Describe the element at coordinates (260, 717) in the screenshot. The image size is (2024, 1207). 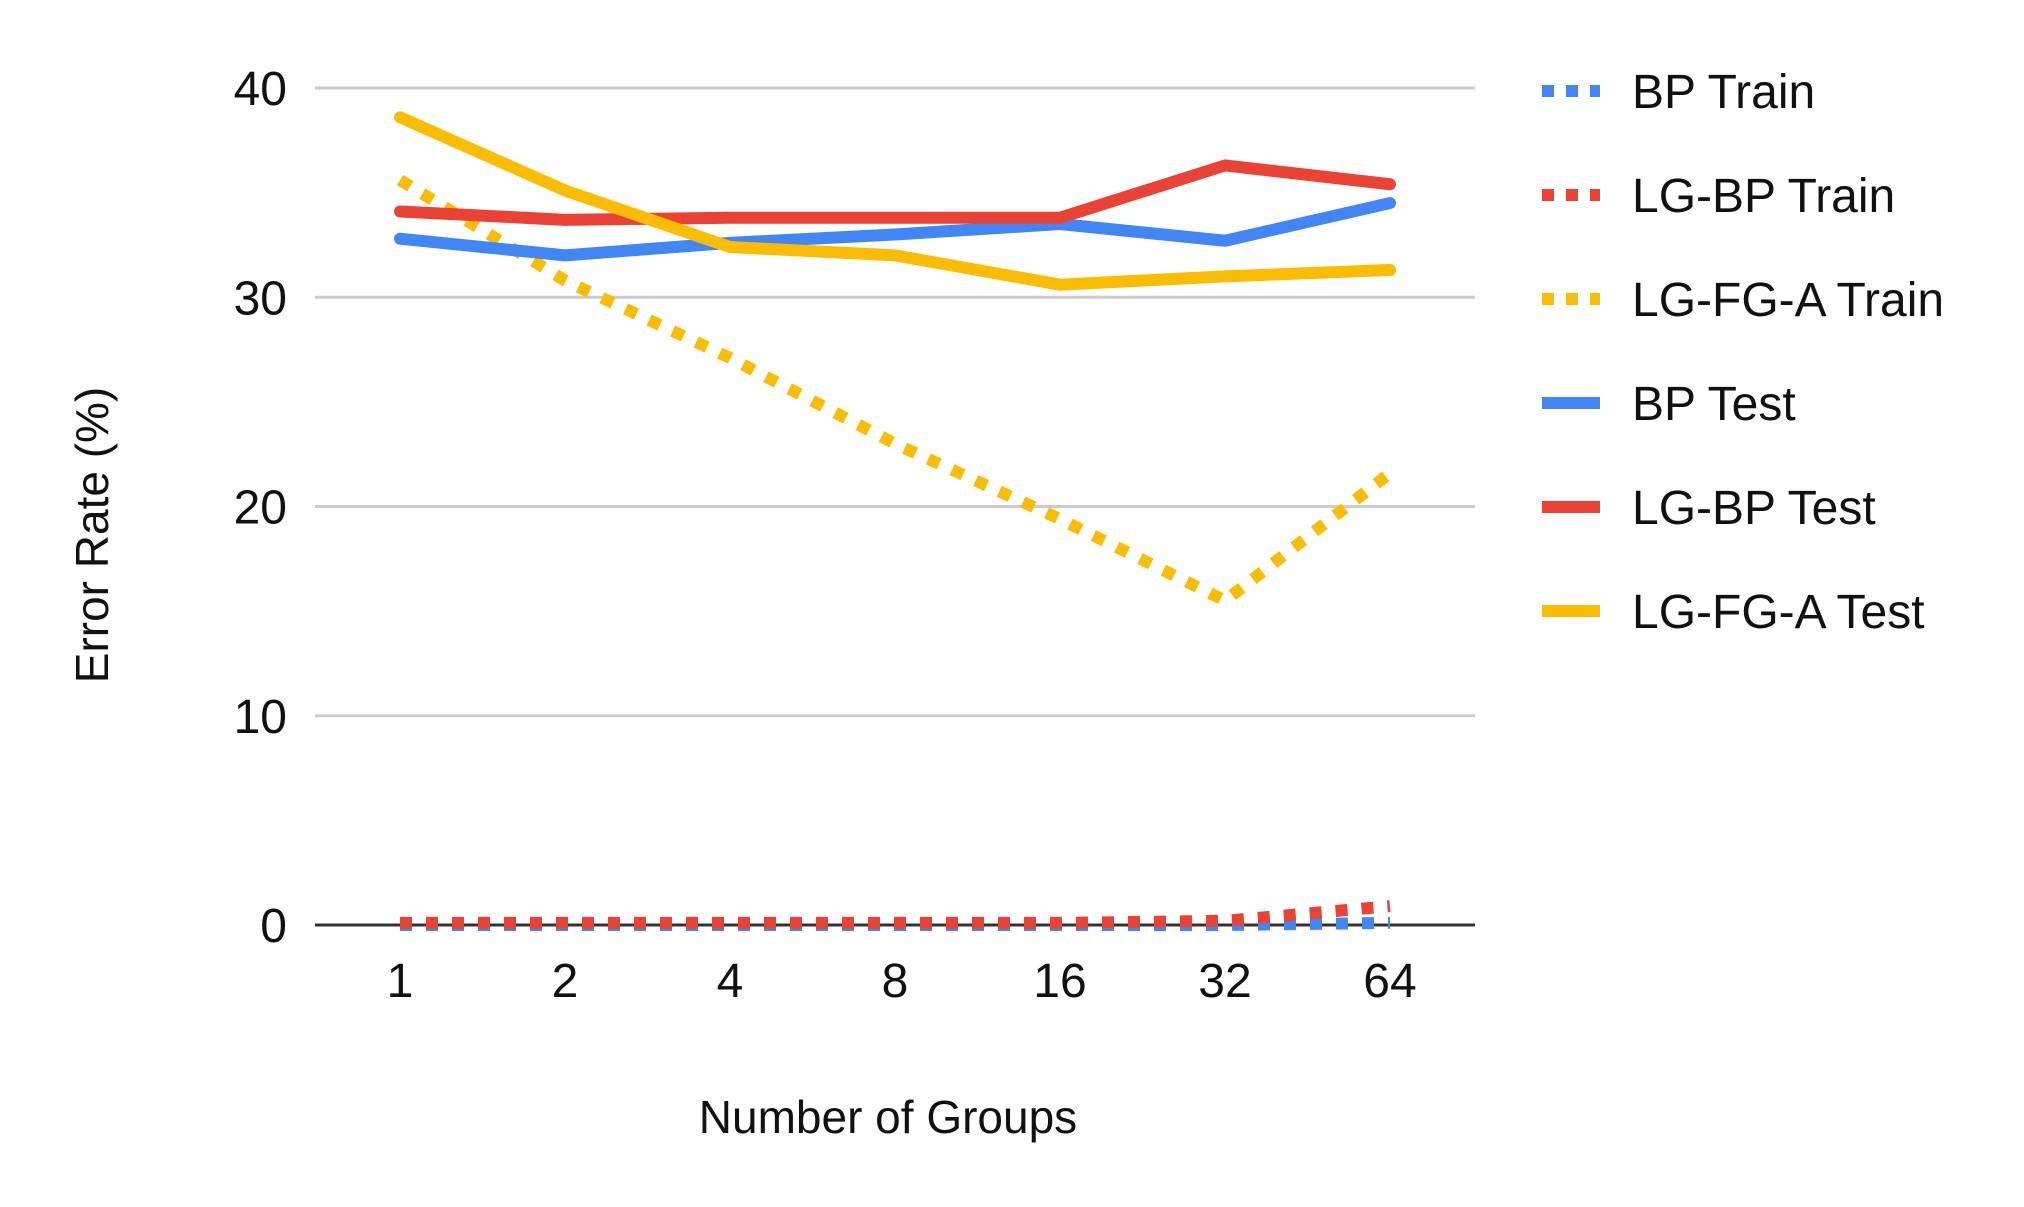
I see `y-tick-label: 10` at that location.